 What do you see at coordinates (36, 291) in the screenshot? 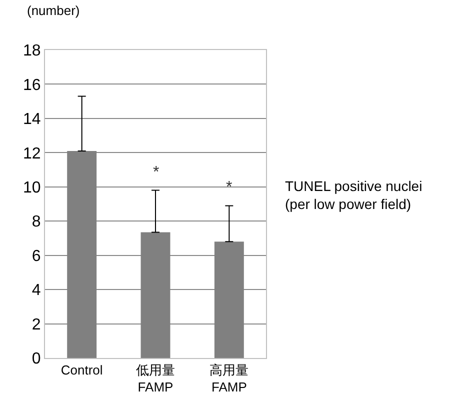
I see `y-tick-label: 4` at bounding box center [36, 291].